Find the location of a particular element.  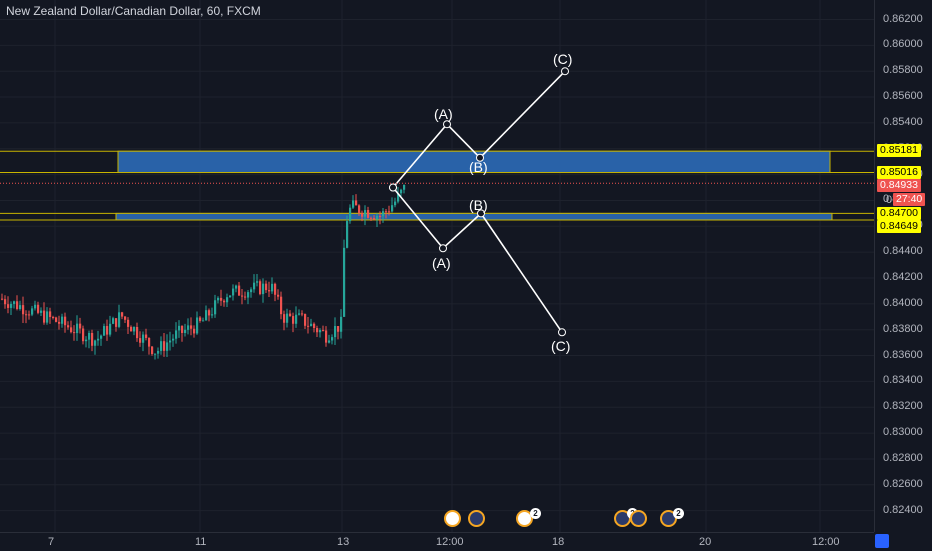

tradingview-logo-icon is located at coordinates (882, 541).